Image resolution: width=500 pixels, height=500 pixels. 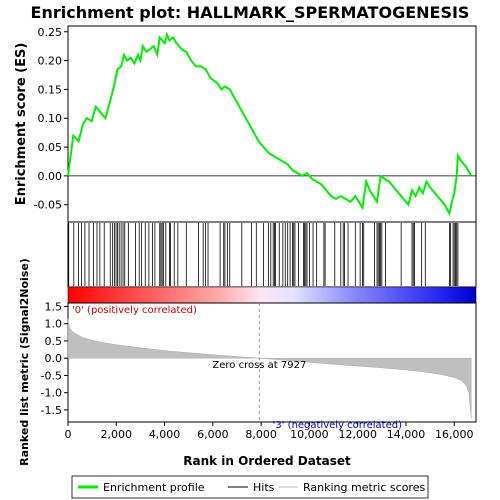 What do you see at coordinates (24, 362) in the screenshot?
I see `bottom-ylabel: Ranked list metric (Signal2Noise)` at bounding box center [24, 362].